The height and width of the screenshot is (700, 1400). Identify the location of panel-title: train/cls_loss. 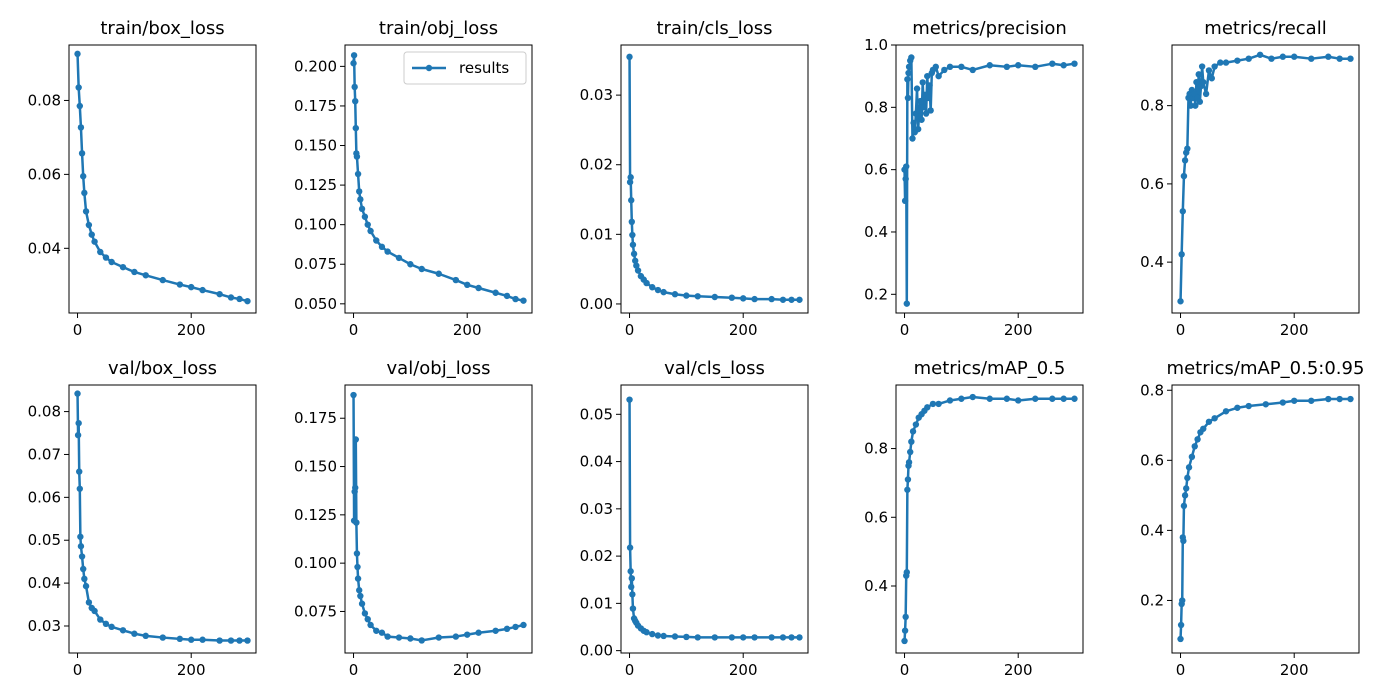
(714, 28).